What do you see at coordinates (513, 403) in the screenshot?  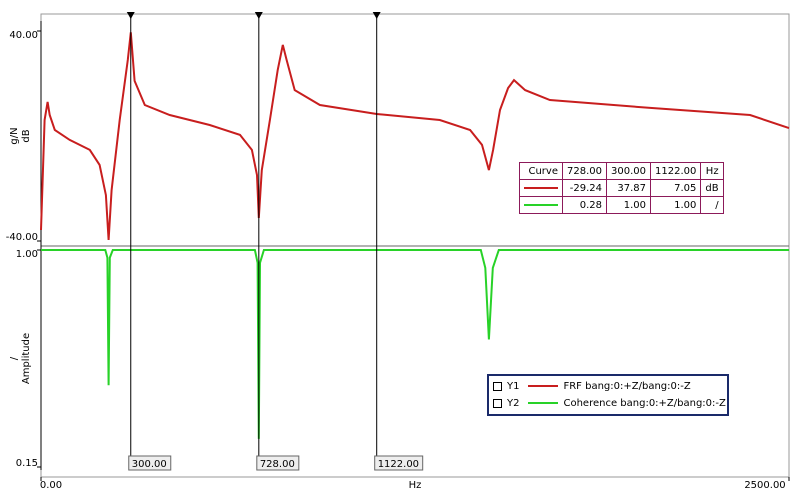 I see `legend-axis: Y2` at bounding box center [513, 403].